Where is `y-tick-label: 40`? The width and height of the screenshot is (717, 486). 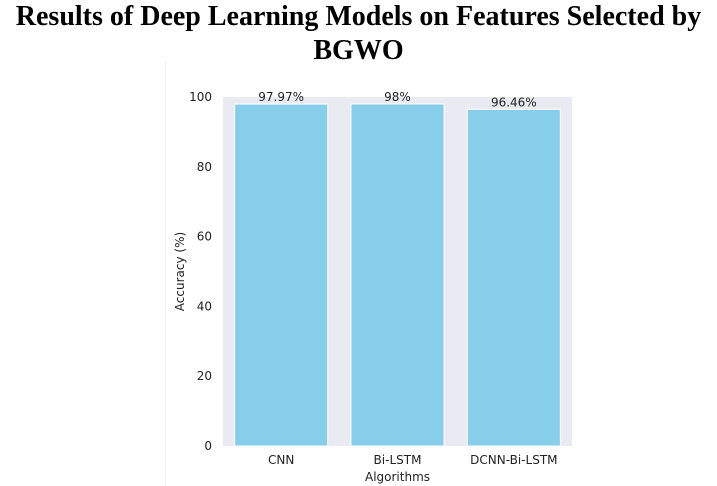
y-tick-label: 40 is located at coordinates (204, 306).